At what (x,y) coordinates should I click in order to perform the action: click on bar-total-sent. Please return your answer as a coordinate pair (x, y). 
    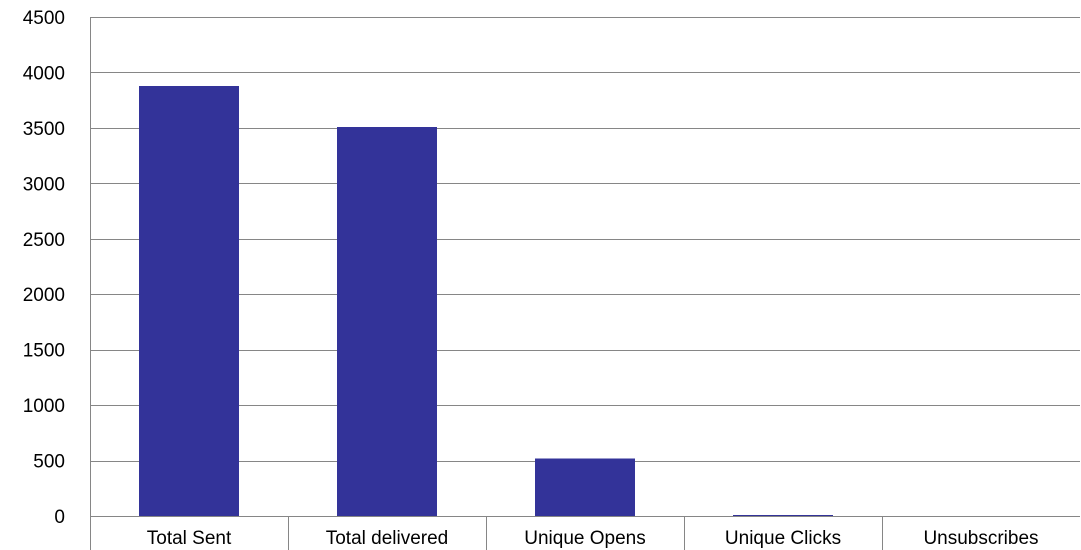
    Looking at the image, I should click on (189, 301).